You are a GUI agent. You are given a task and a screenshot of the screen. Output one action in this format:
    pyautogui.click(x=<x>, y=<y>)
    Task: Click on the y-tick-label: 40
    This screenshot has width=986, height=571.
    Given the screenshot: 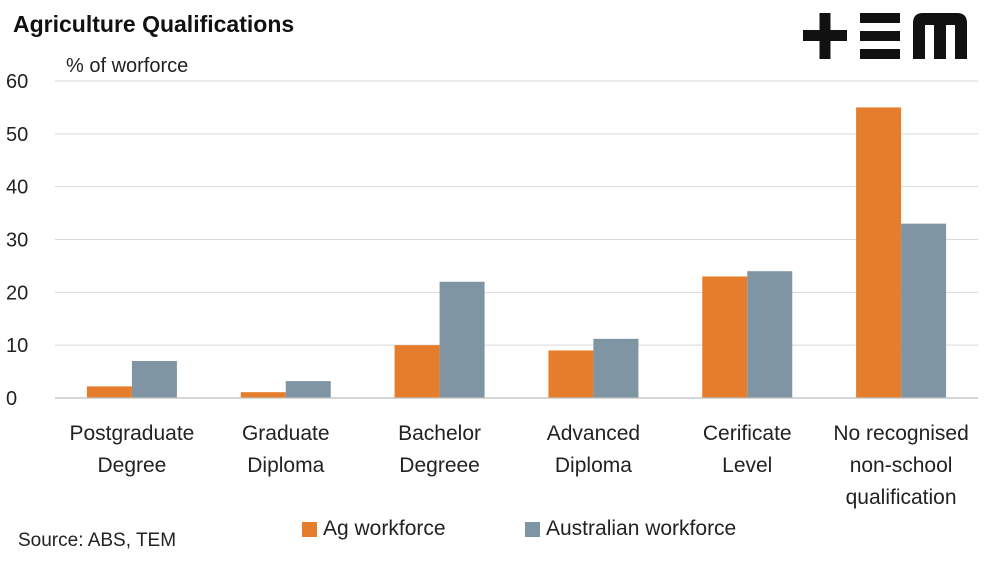 What is the action you would take?
    pyautogui.click(x=17, y=188)
    